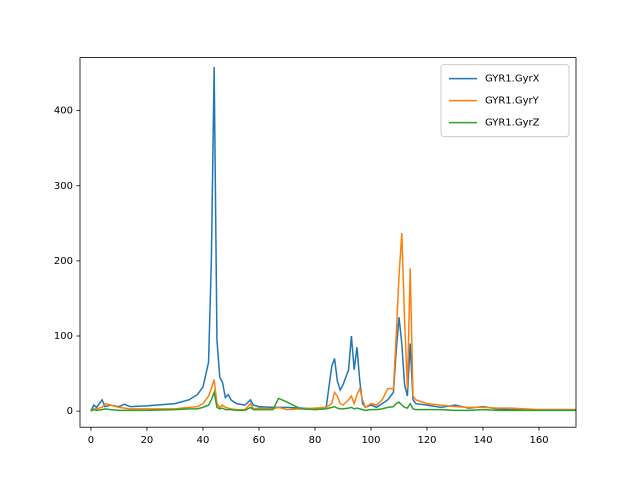 This screenshot has width=640, height=484. Describe the element at coordinates (147, 440) in the screenshot. I see `x-tick-label: 20` at that location.